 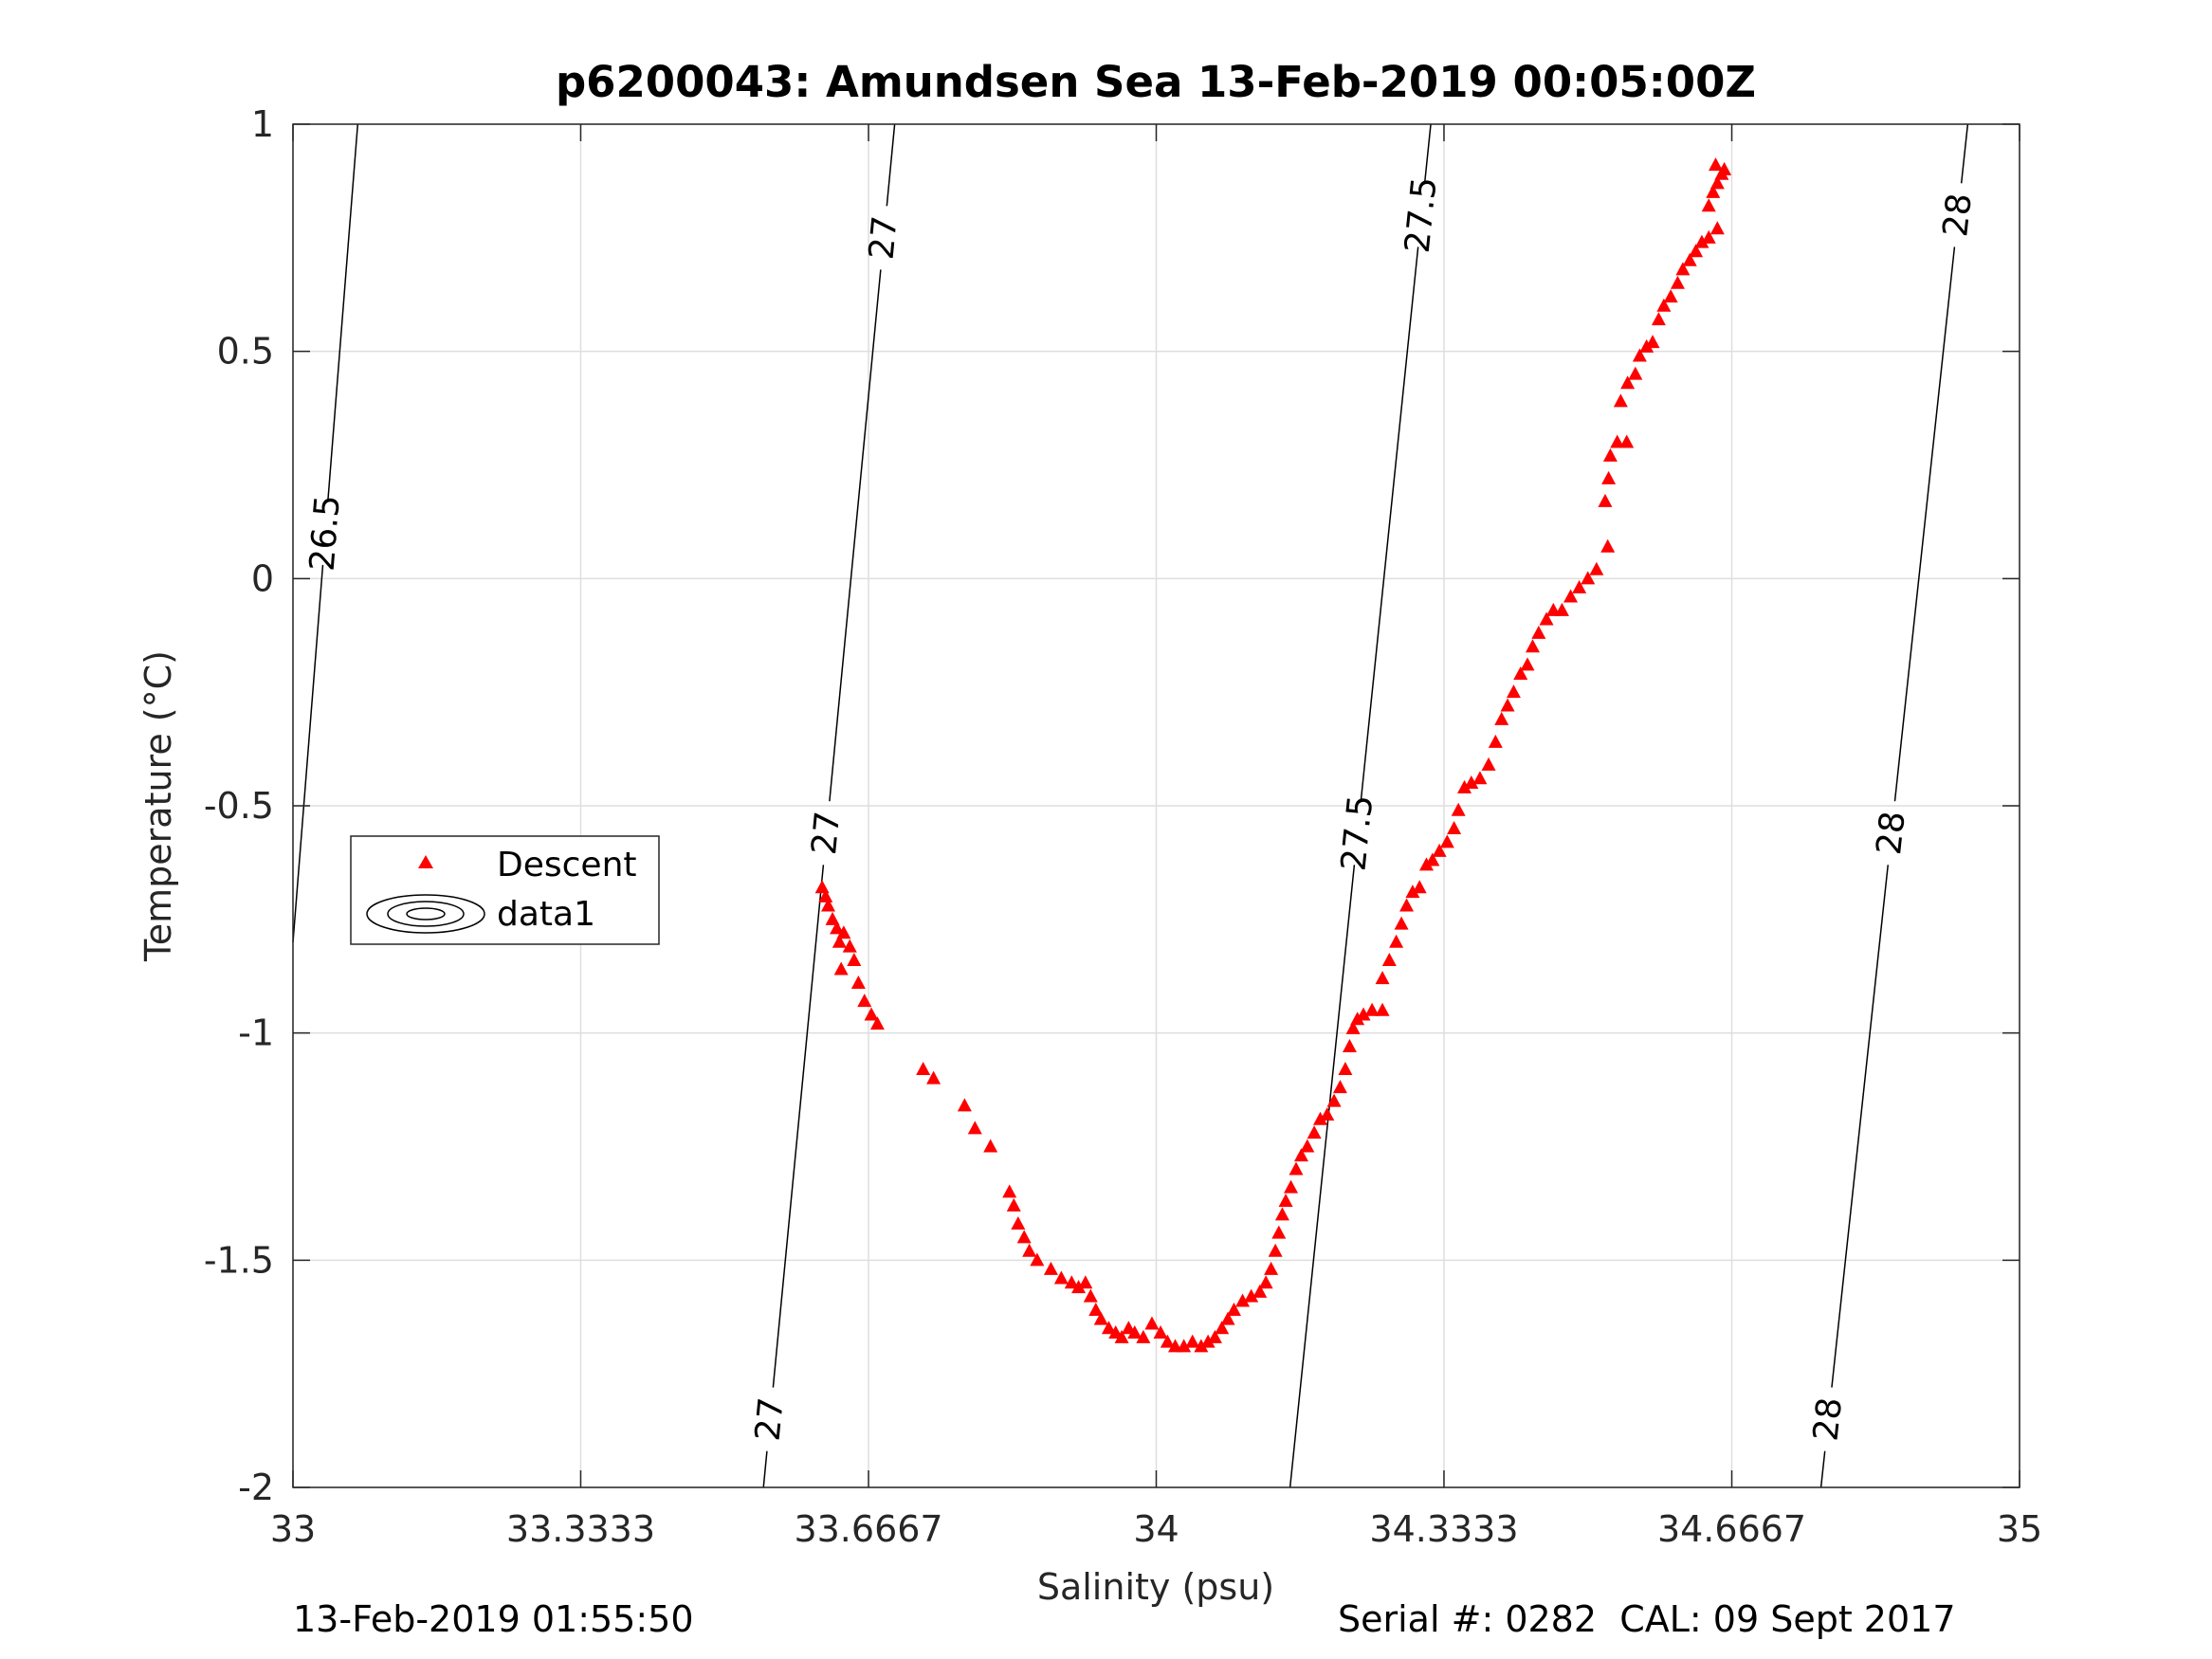 I want to click on legend-box, so click(x=505, y=890).